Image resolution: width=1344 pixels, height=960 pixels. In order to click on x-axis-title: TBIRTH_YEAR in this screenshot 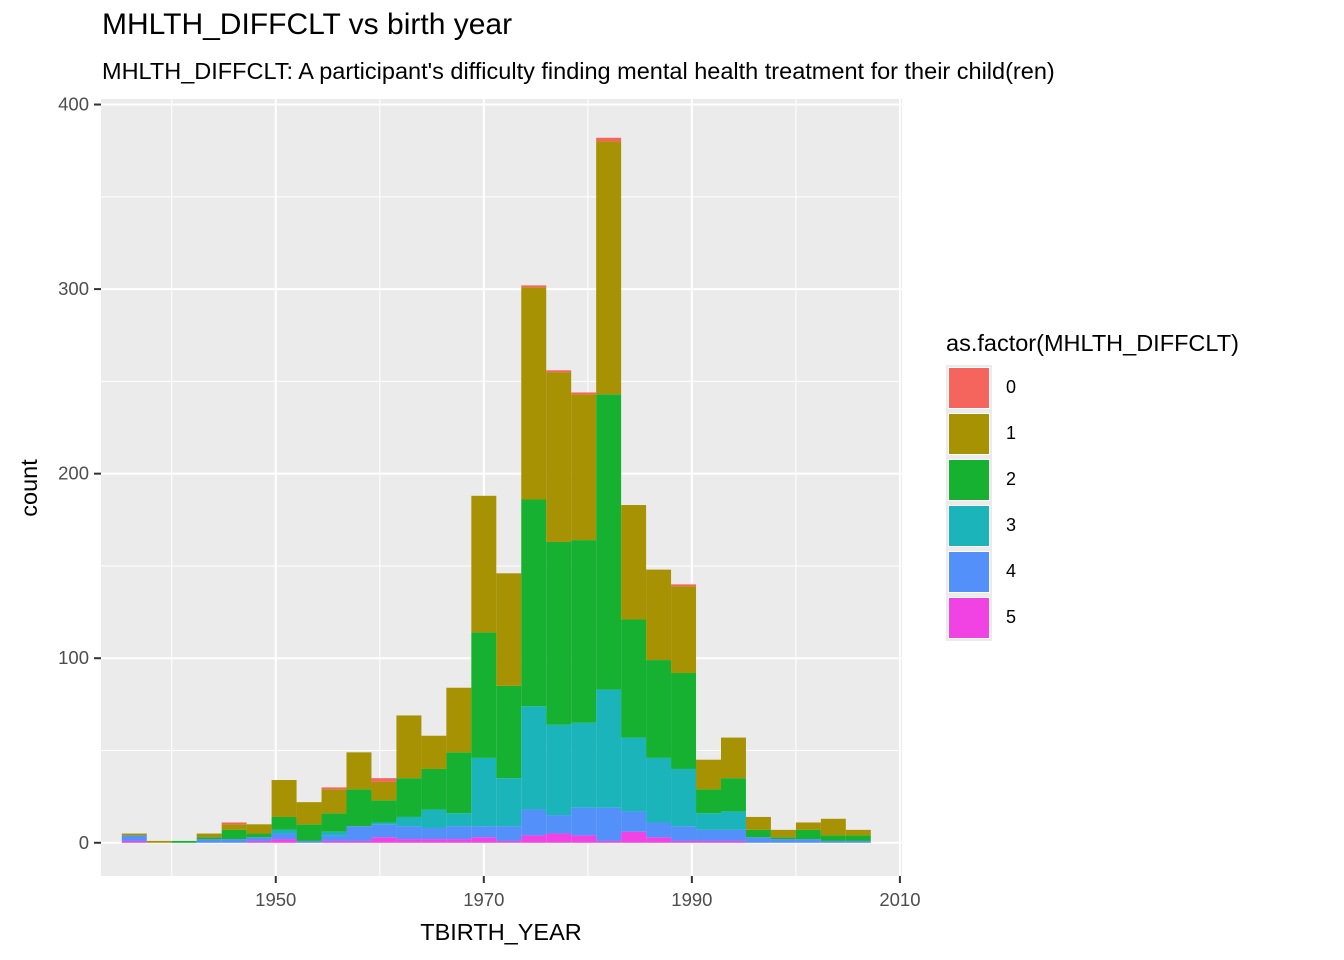, I will do `click(501, 932)`.